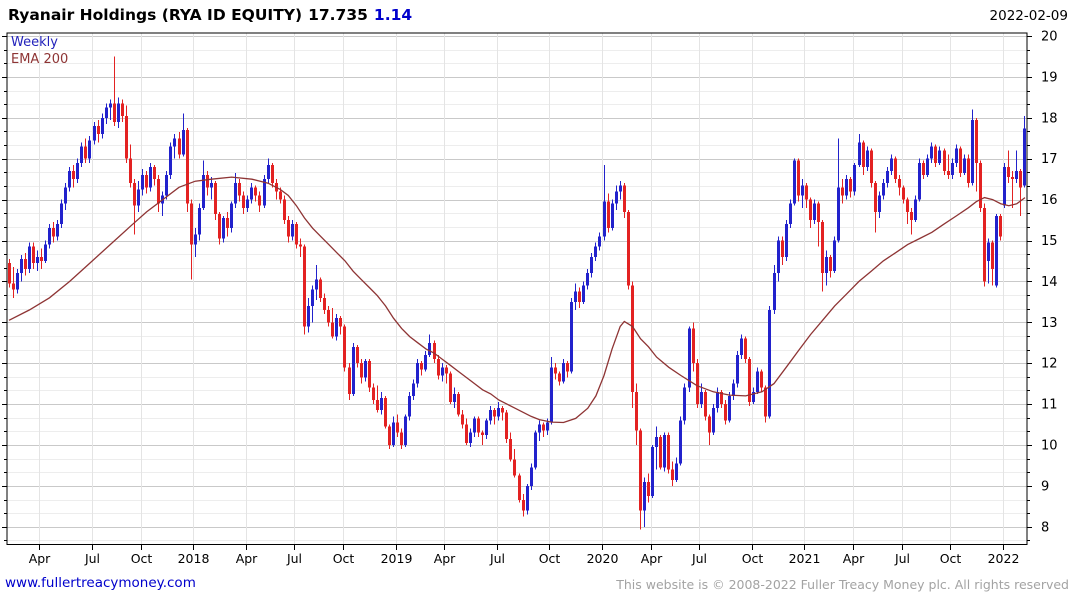 This screenshot has height=604, width=1075. I want to click on svg-text: Apr, so click(40, 558).